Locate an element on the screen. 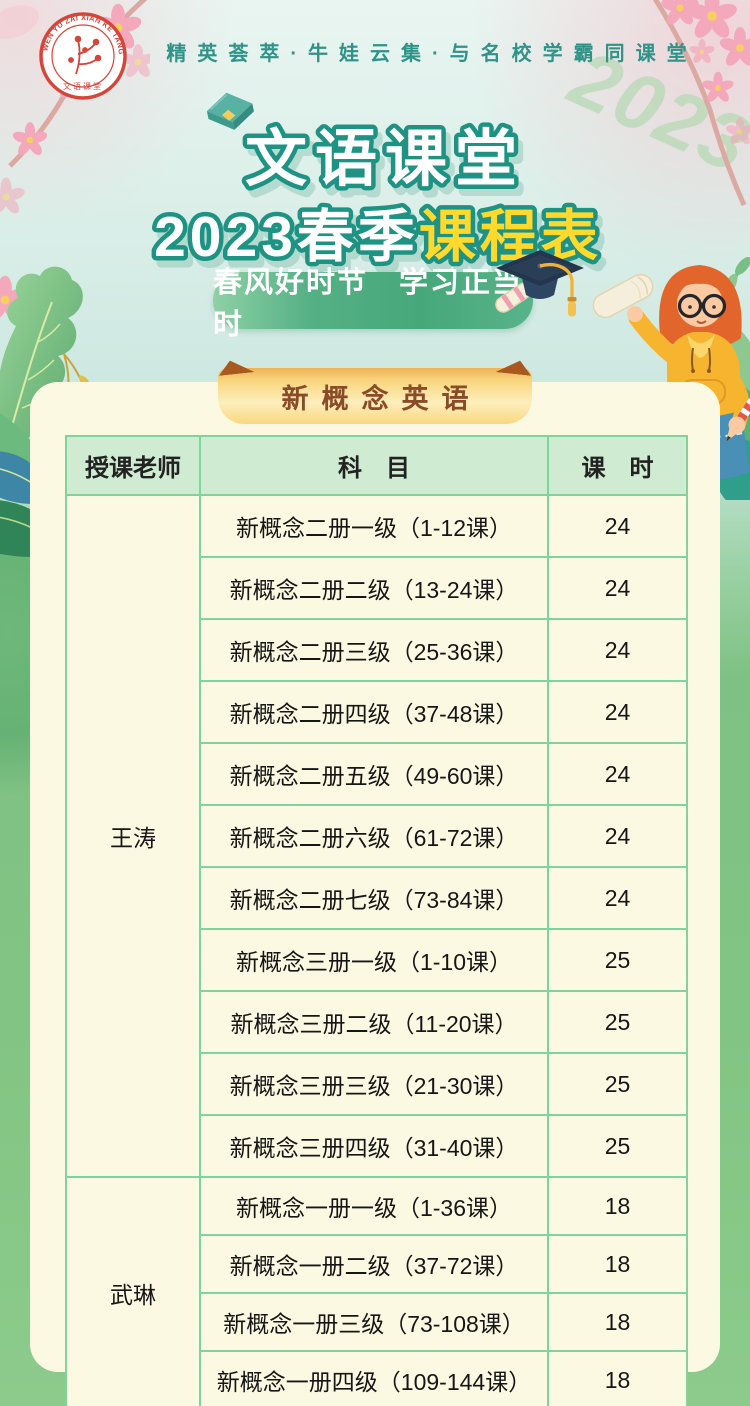  col-header-teacher: 授课老师 is located at coordinates (133, 465).